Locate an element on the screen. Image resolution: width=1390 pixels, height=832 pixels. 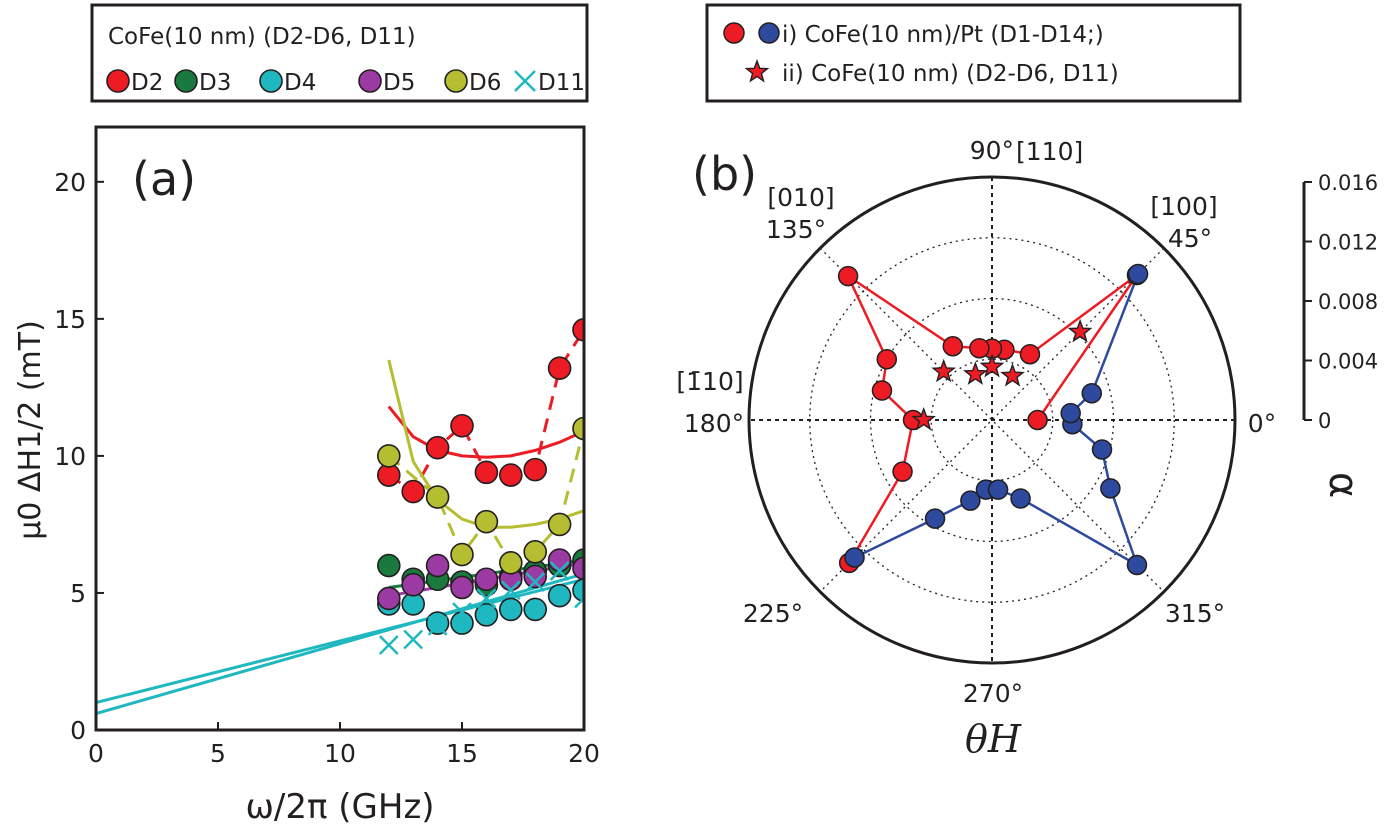
x-tick-label: 0 is located at coordinates (96, 753).